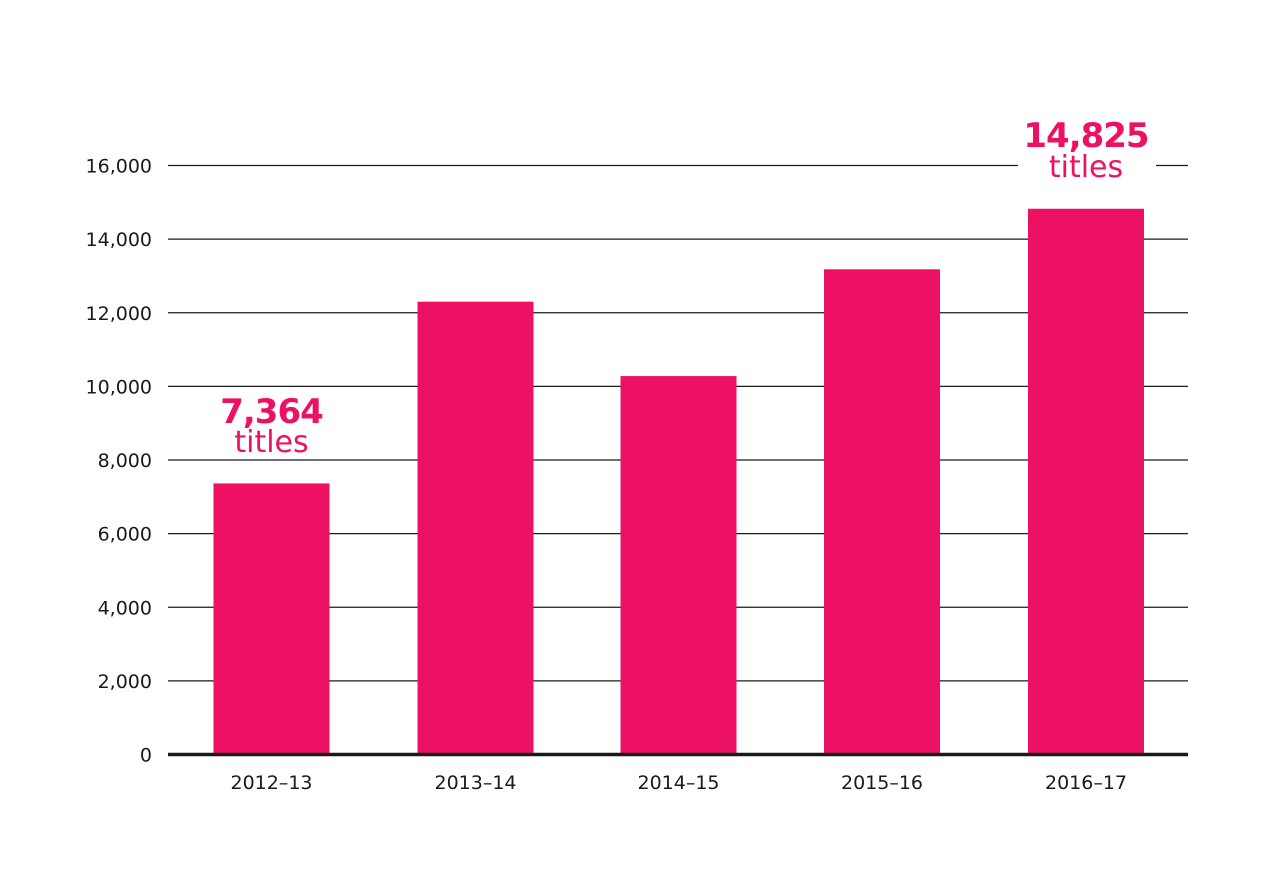  Describe the element at coordinates (475, 783) in the screenshot. I see `x-tick-label: 2013–14` at that location.